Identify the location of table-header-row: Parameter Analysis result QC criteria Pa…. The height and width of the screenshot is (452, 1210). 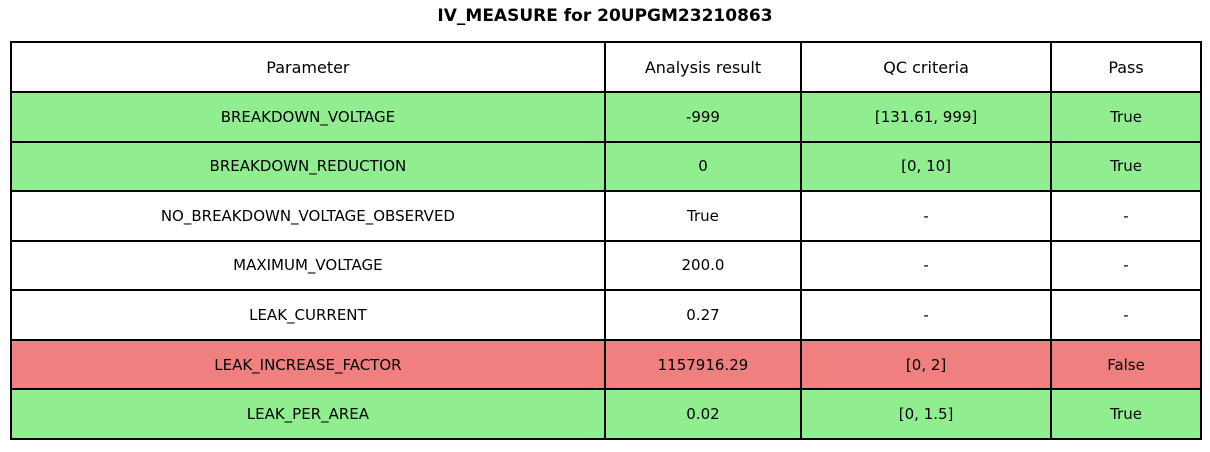
(606, 67).